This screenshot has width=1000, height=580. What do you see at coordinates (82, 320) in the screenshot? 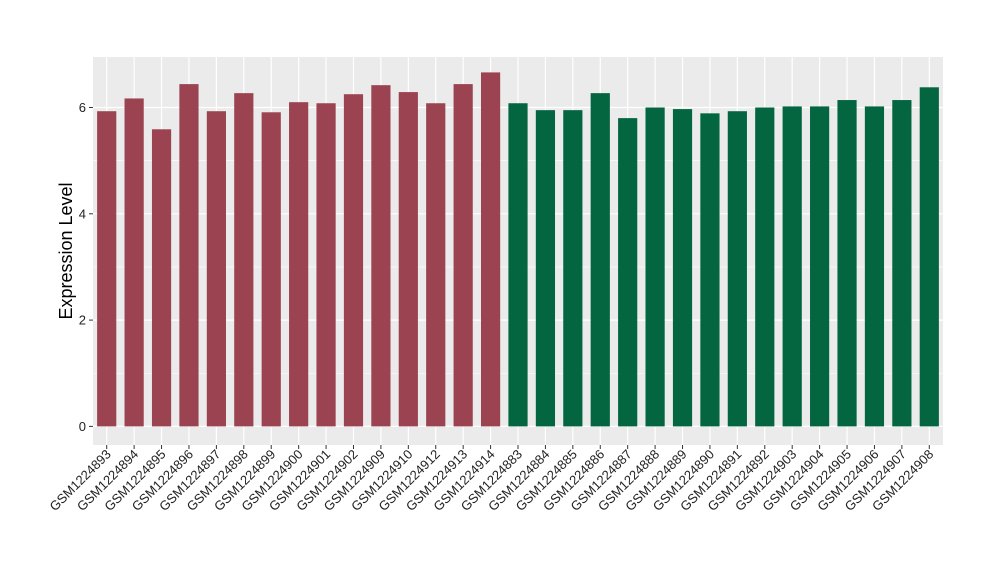
I see `y-tick-label: 2` at bounding box center [82, 320].